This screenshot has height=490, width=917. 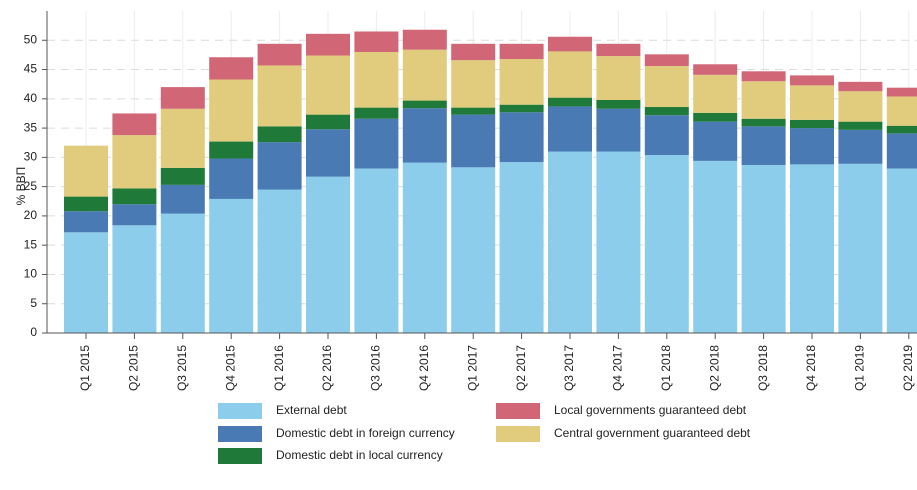 What do you see at coordinates (521, 368) in the screenshot?
I see `x-tick-label: Q2 2017` at bounding box center [521, 368].